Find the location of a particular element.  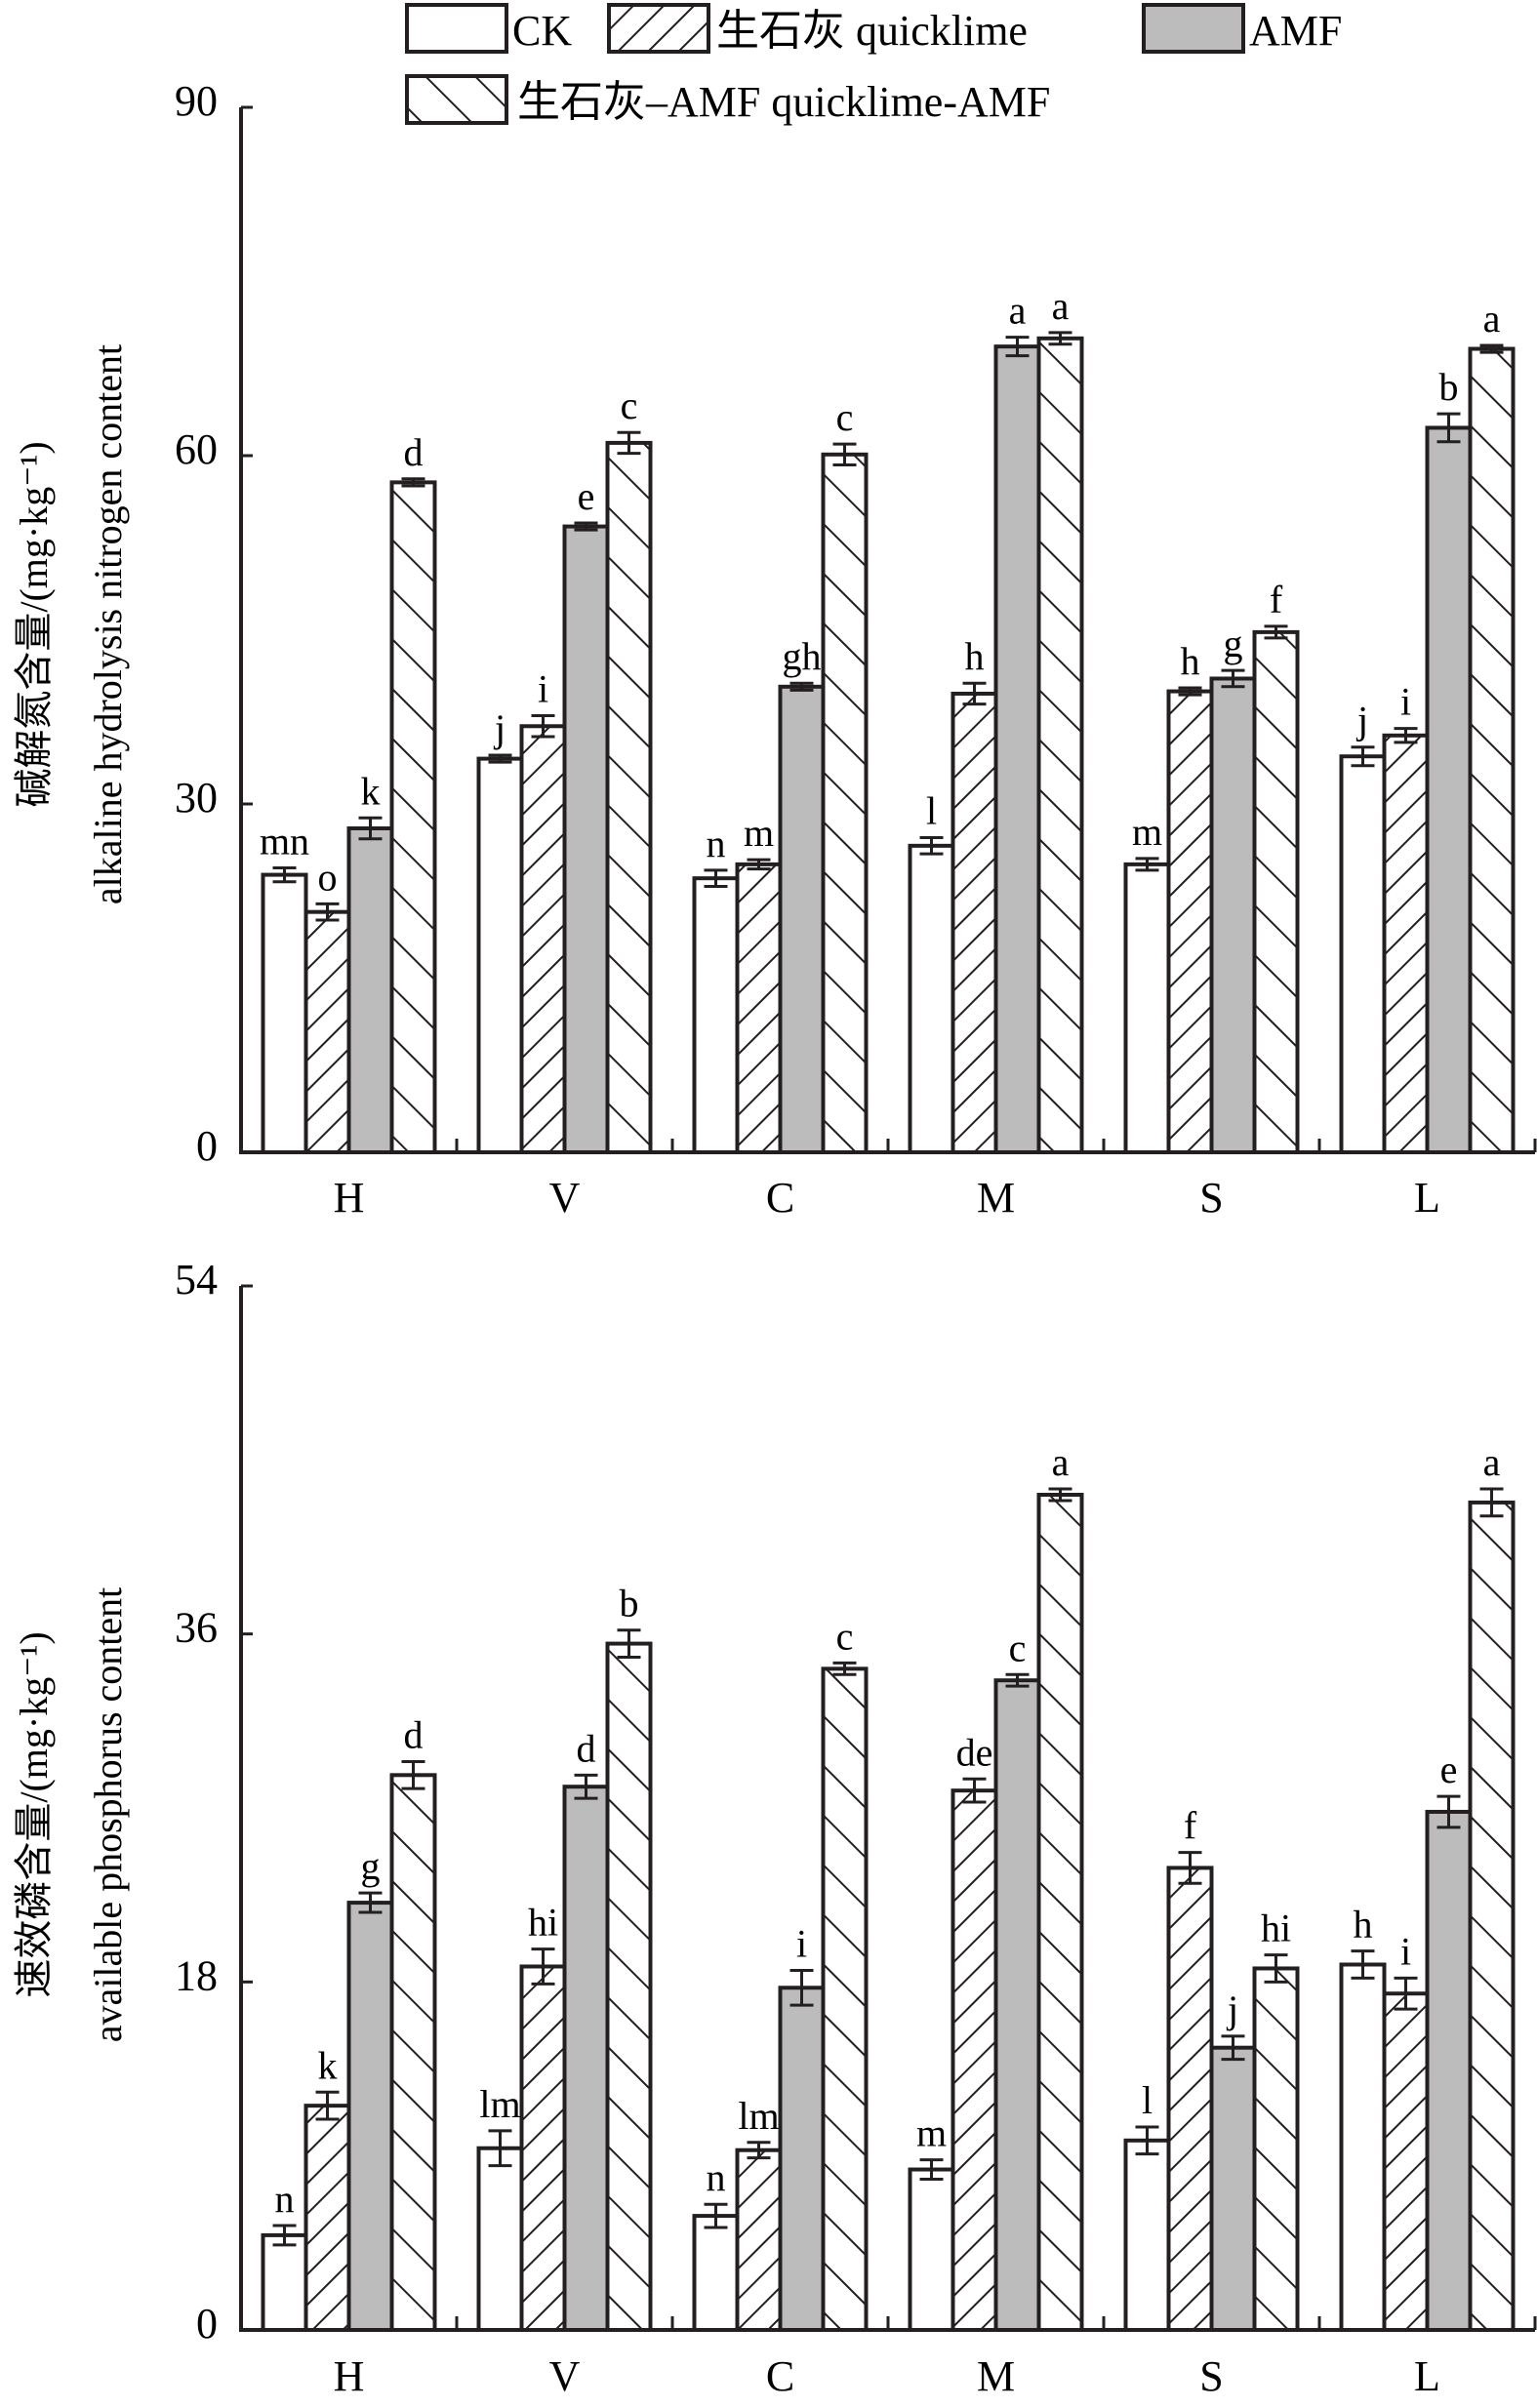

y-axis-title-en: alkaline hydrolysis nitrogen content is located at coordinates (108, 624).